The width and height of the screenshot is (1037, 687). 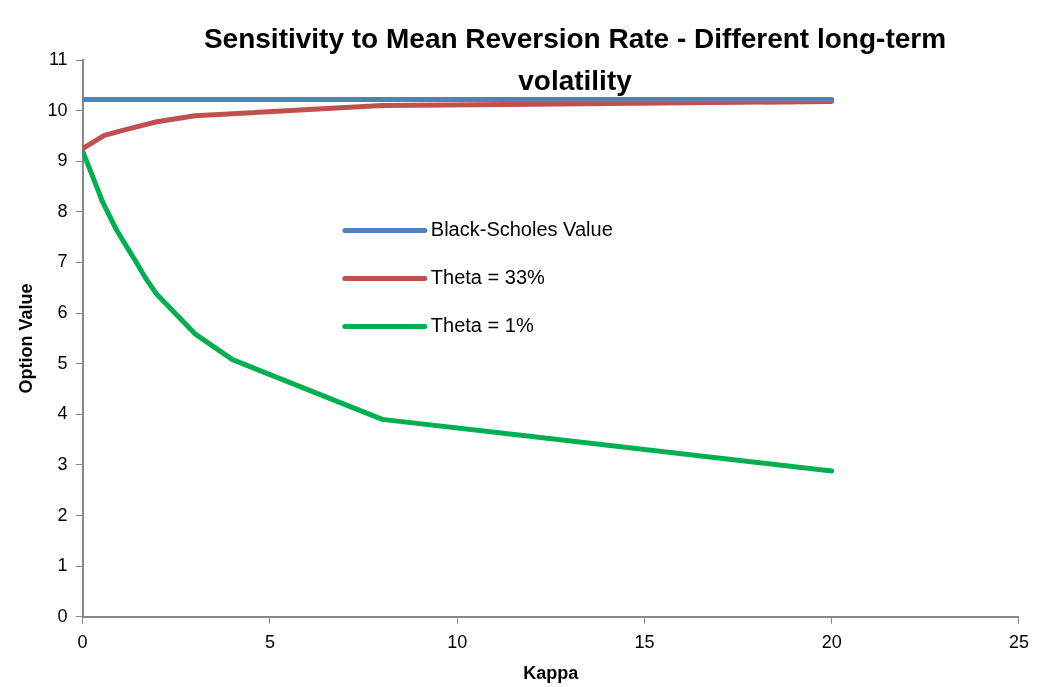 What do you see at coordinates (551, 673) in the screenshot?
I see `x-axis-title: Kappa` at bounding box center [551, 673].